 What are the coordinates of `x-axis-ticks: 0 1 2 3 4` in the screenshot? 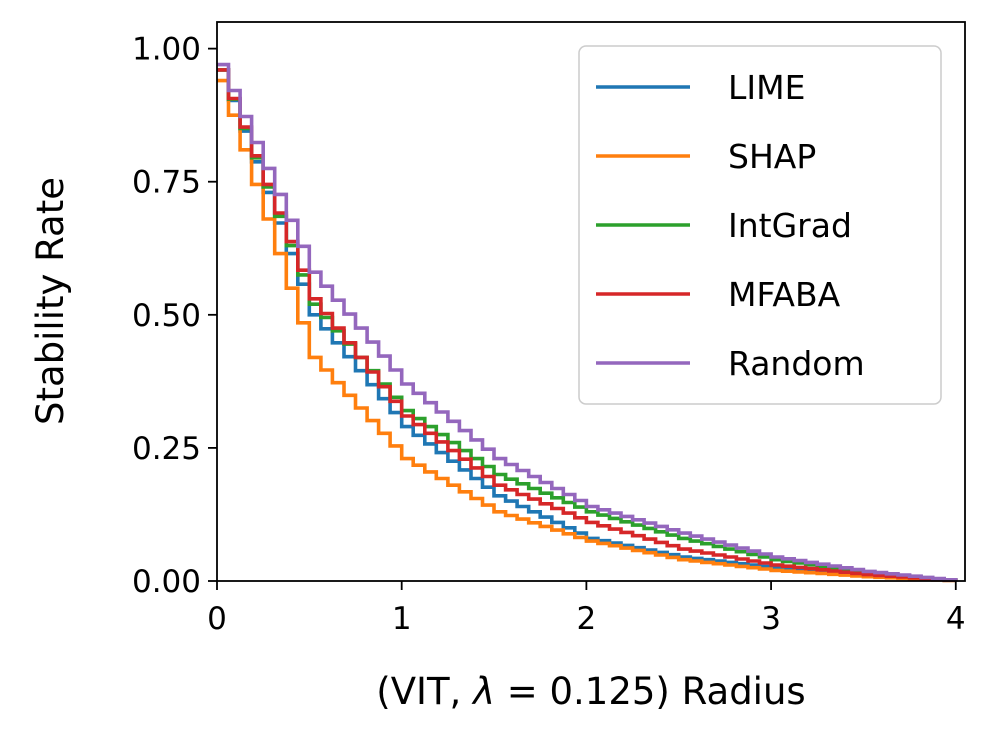 It's located at (586, 609).